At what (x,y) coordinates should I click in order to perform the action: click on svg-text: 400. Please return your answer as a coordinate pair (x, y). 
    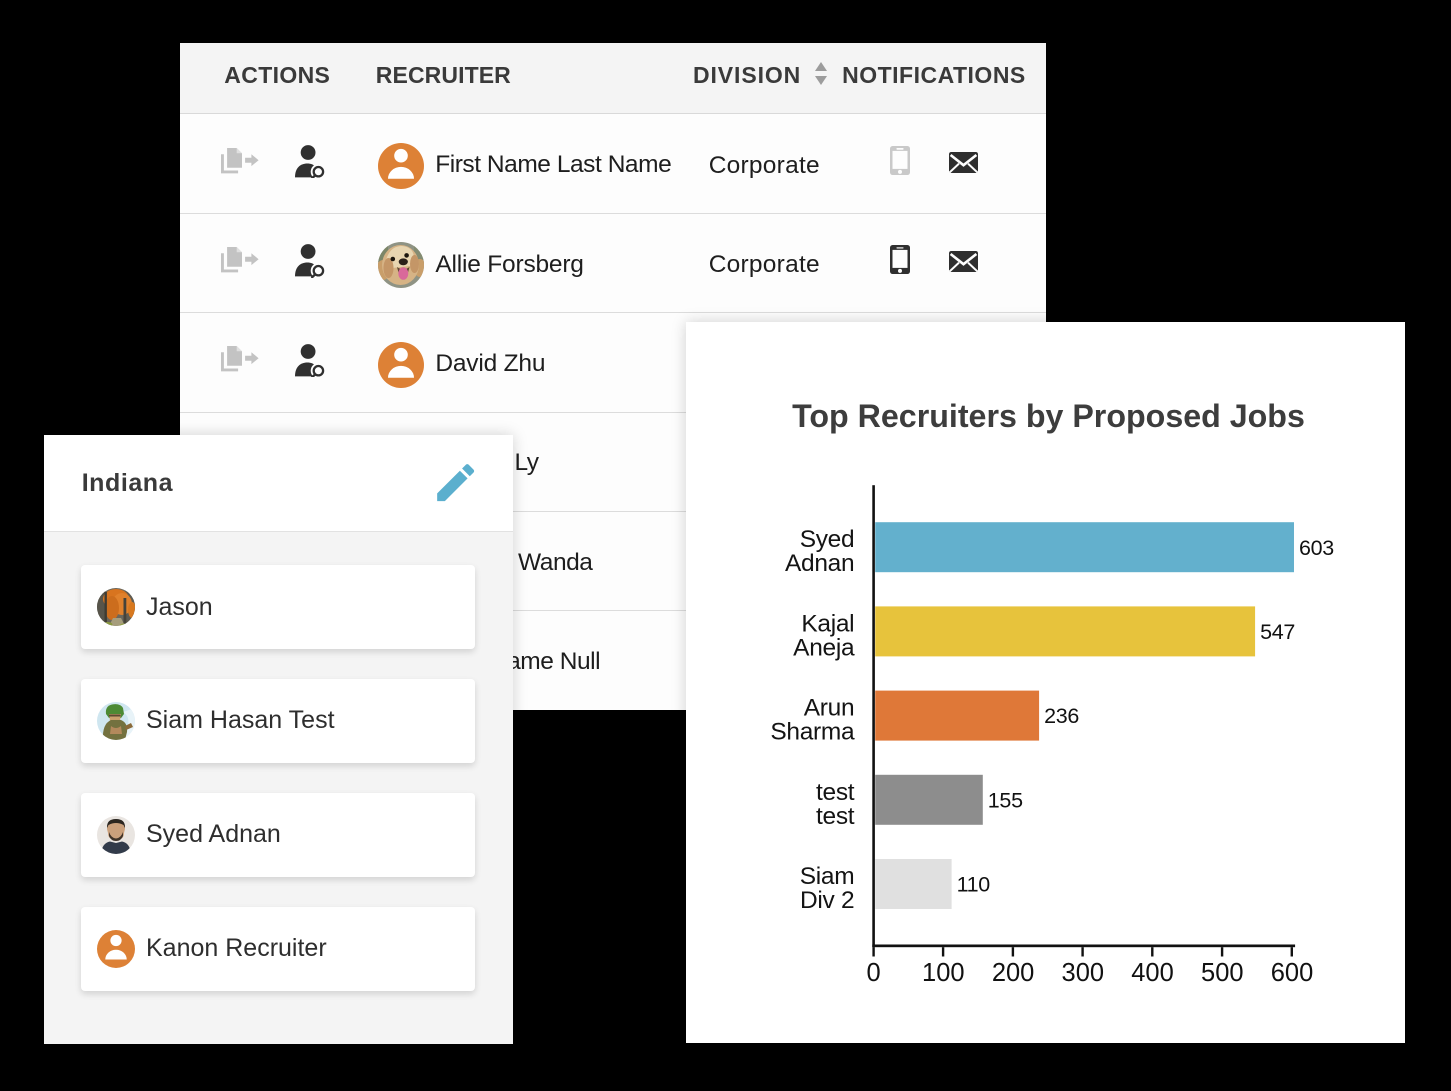
    Looking at the image, I should click on (1152, 973).